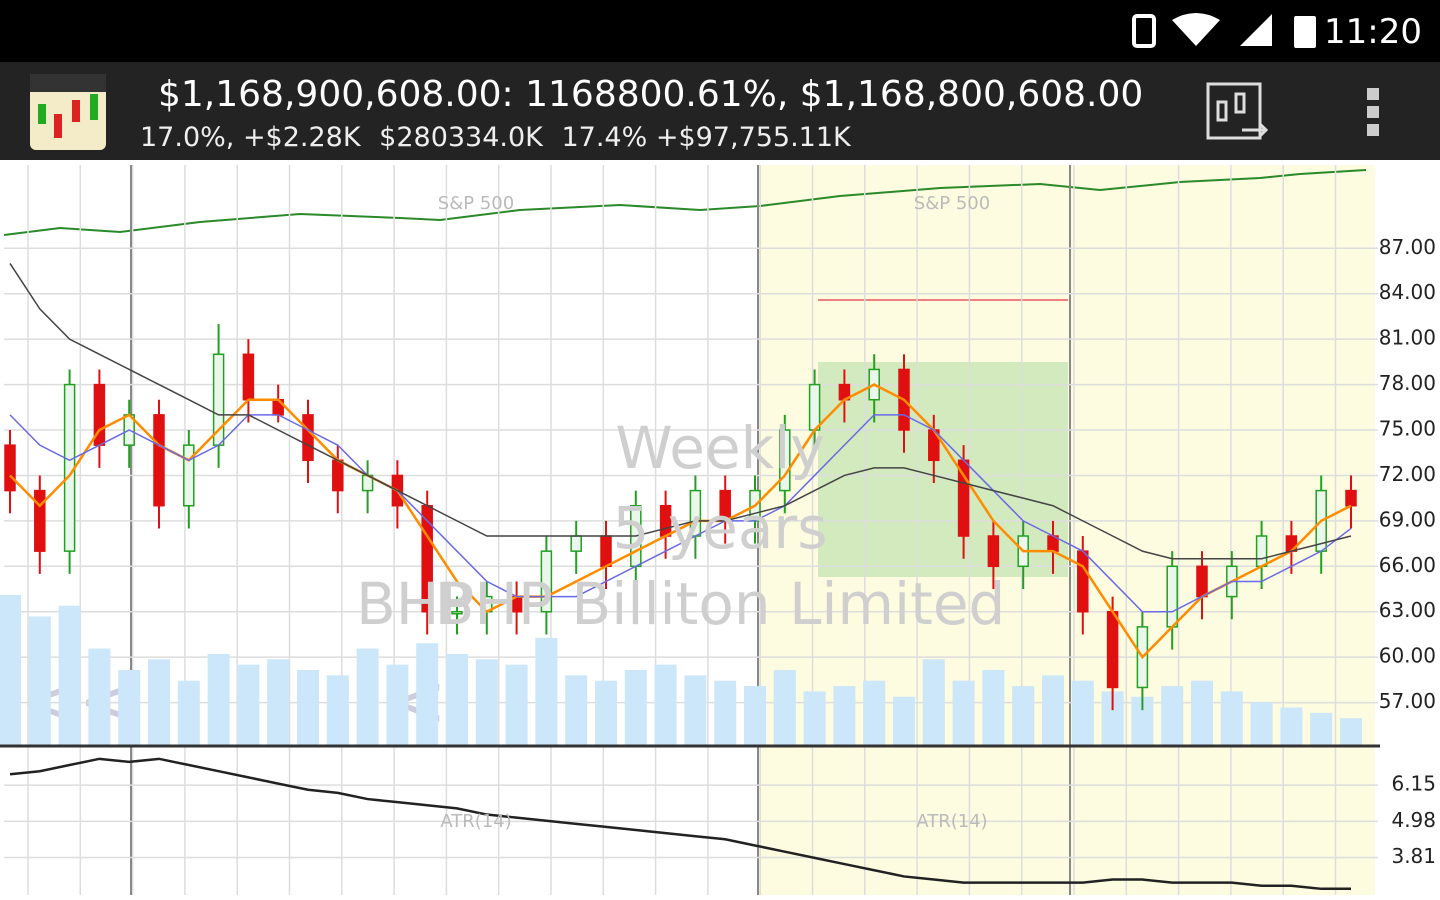 This screenshot has height=900, width=1440. What do you see at coordinates (720, 31) in the screenshot?
I see `status-bar: 11:20` at bounding box center [720, 31].